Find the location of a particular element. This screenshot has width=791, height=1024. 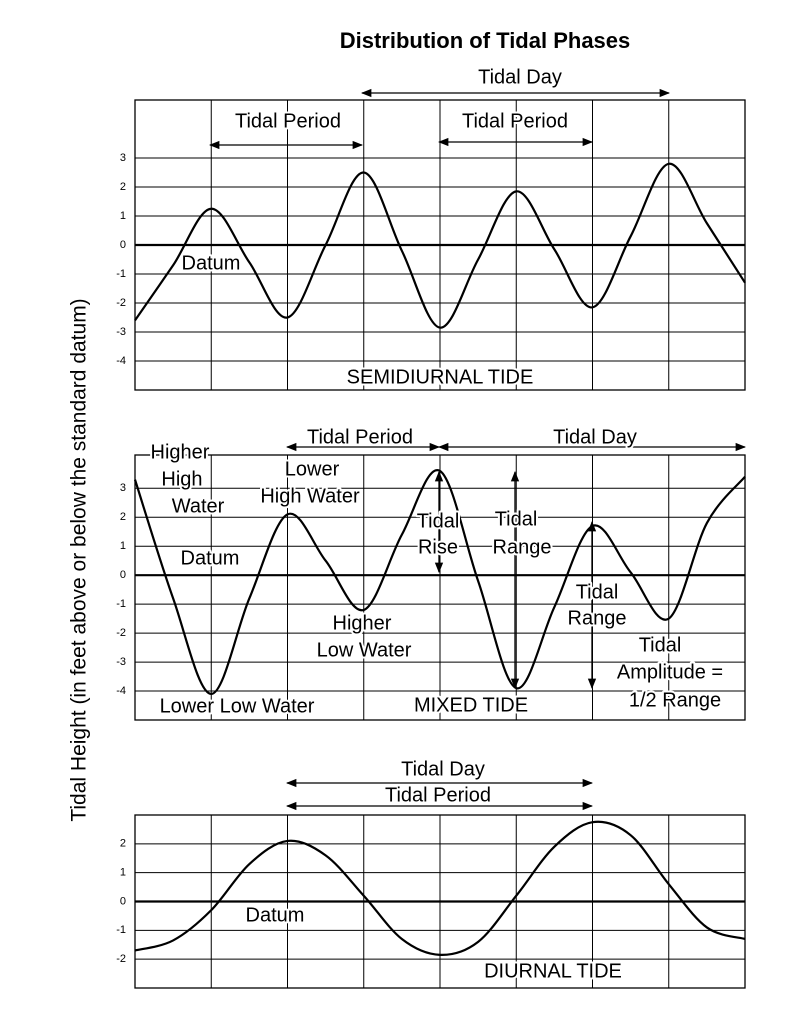

annotation: 1/2 Range is located at coordinates (675, 700).